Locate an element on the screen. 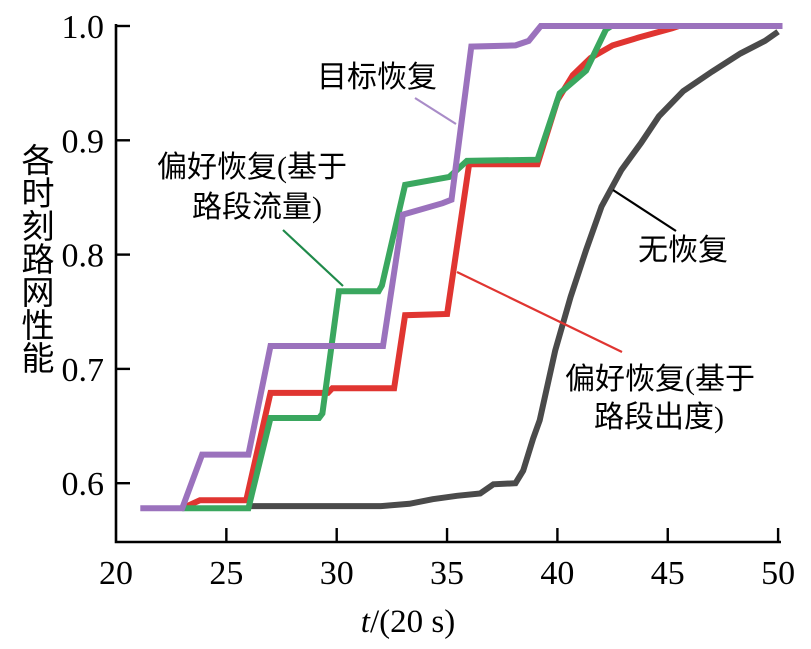 The width and height of the screenshot is (811, 649). y-tick-label-0.6: 0.6 is located at coordinates (83, 484).